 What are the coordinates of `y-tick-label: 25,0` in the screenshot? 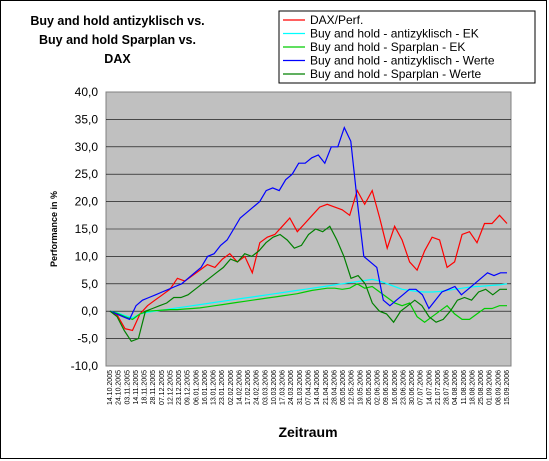 It's located at (87, 174).